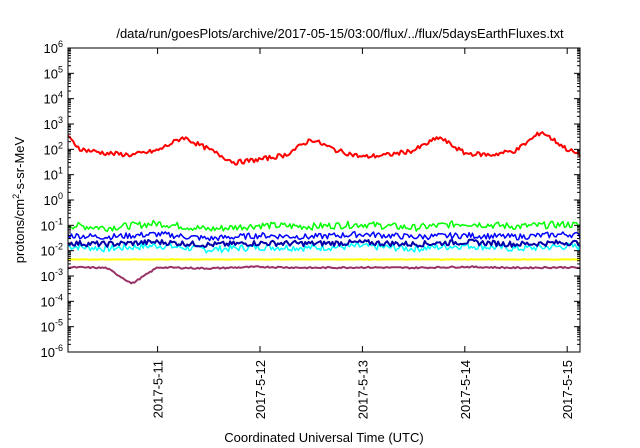 Image resolution: width=640 pixels, height=448 pixels. I want to click on x-tick-label: 2017-5-13, so click(362, 389).